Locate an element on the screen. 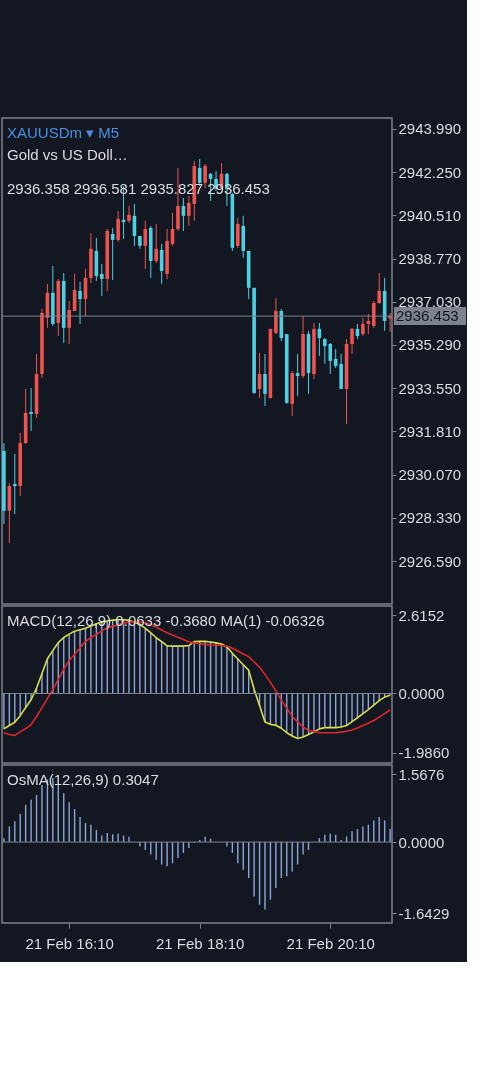 This screenshot has height=1080, width=486. y-tick-label: 2931.810 is located at coordinates (430, 431).